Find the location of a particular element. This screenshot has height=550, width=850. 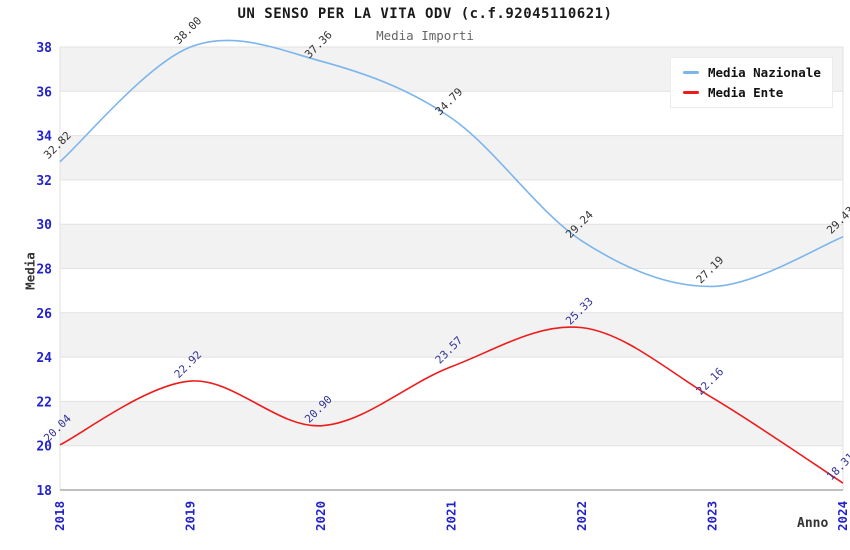

data-label-media-nazionale: 29.43 is located at coordinates (837, 220).